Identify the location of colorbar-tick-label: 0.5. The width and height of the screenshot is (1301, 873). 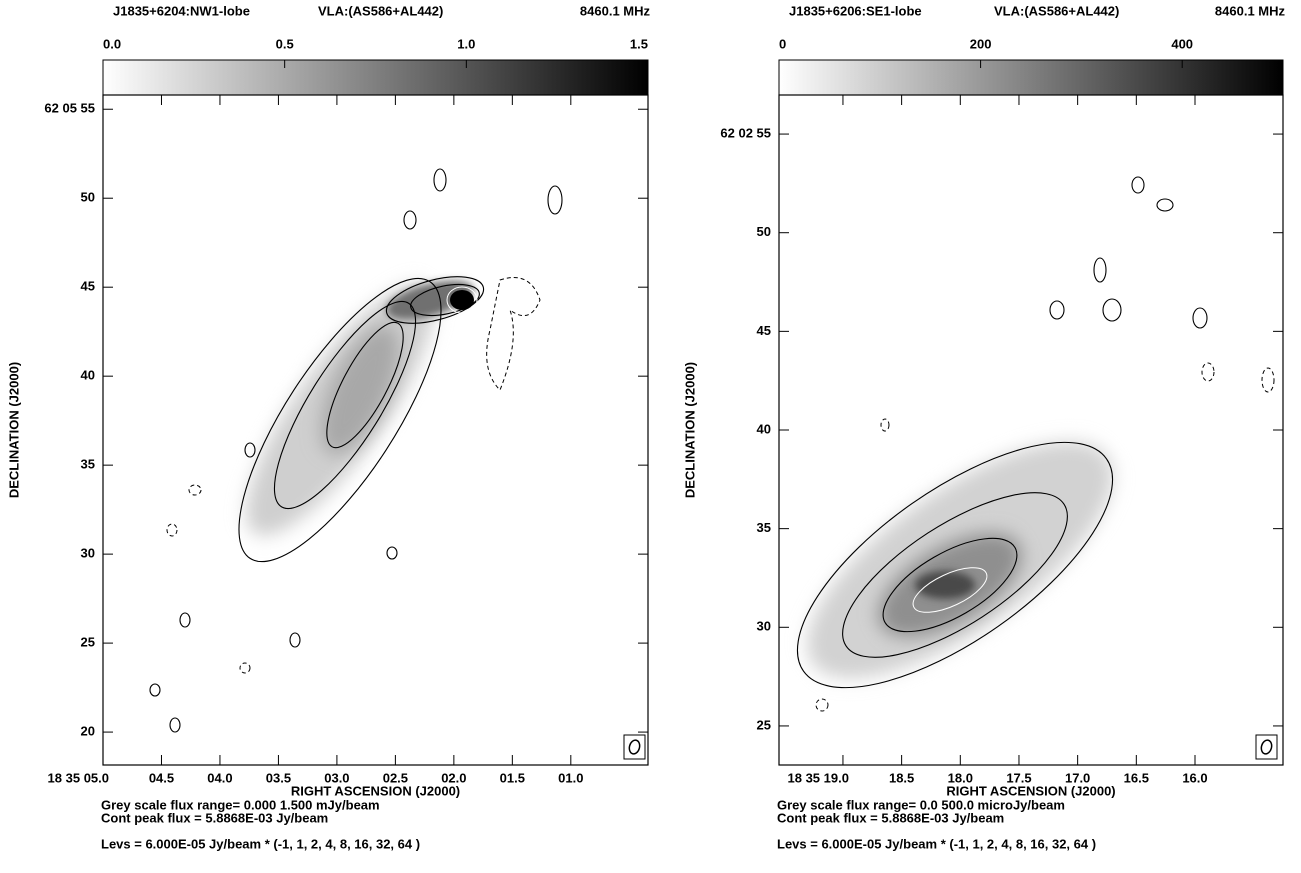
(285, 43).